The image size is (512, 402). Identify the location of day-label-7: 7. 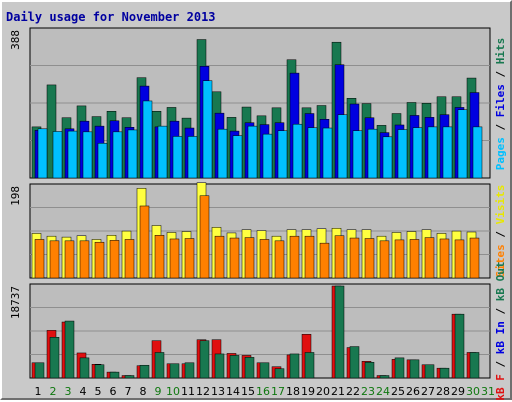
(128, 391).